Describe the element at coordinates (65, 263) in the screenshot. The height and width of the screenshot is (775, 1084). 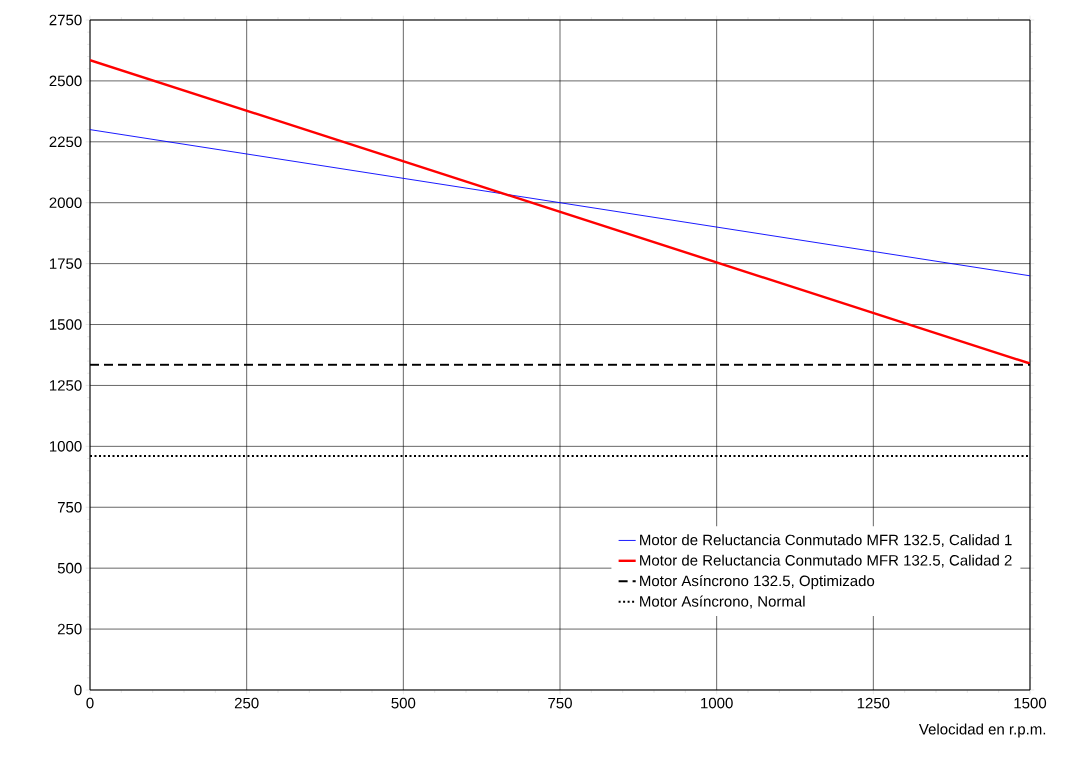
I see `y-tick-label: 1750` at that location.